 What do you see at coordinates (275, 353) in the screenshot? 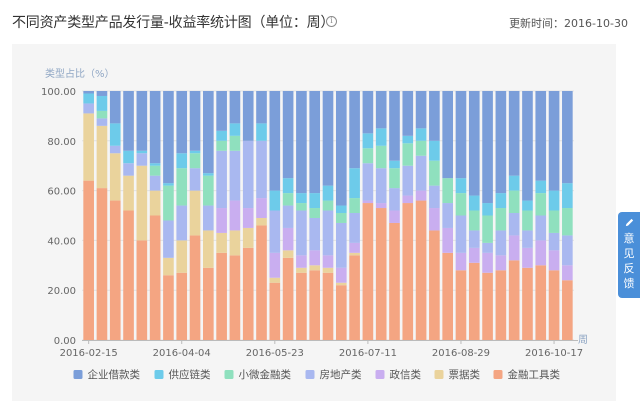
I see `x-tick-label: 2016-05-23` at bounding box center [275, 353].